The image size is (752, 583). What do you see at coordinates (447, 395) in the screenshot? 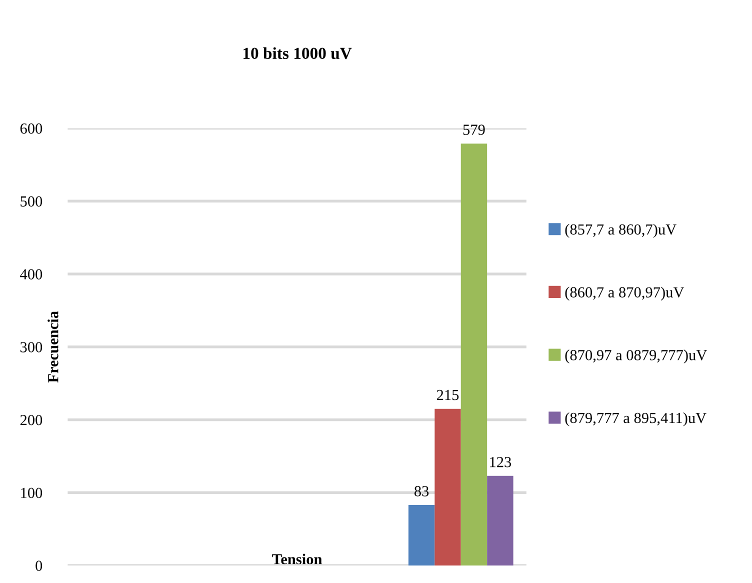
I see `data-label: 215` at bounding box center [447, 395].